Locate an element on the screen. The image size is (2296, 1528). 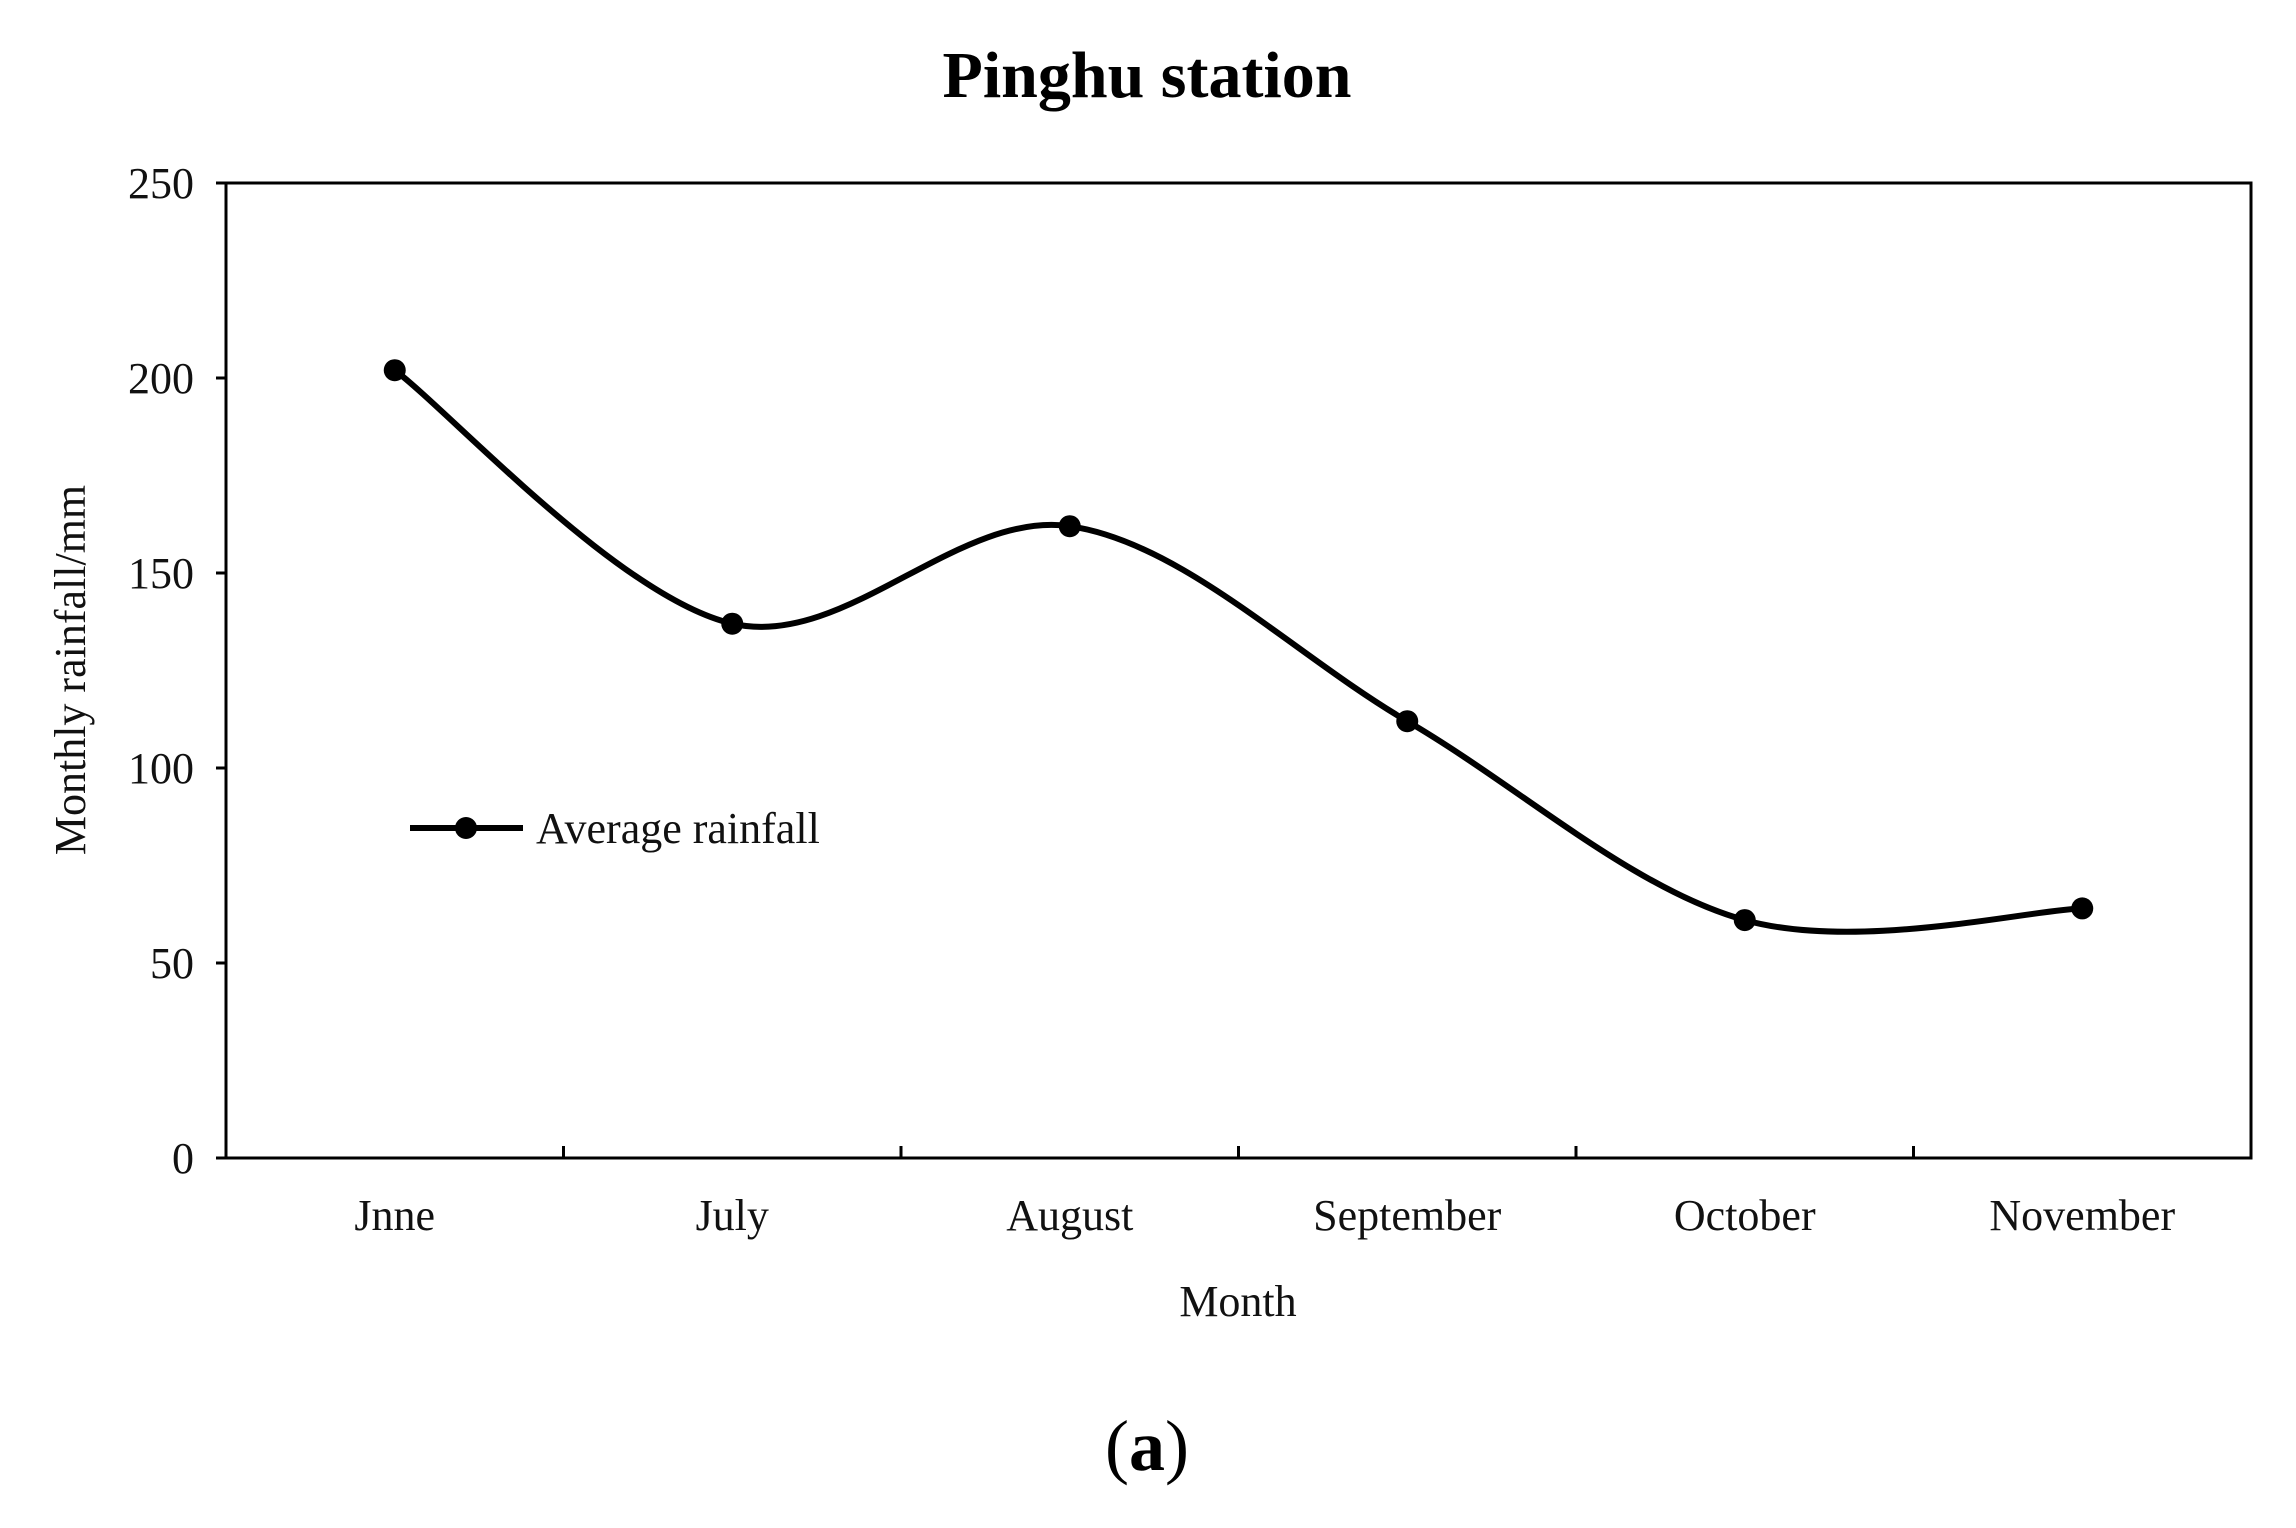
y-tick-label: 150 is located at coordinates (161, 573).